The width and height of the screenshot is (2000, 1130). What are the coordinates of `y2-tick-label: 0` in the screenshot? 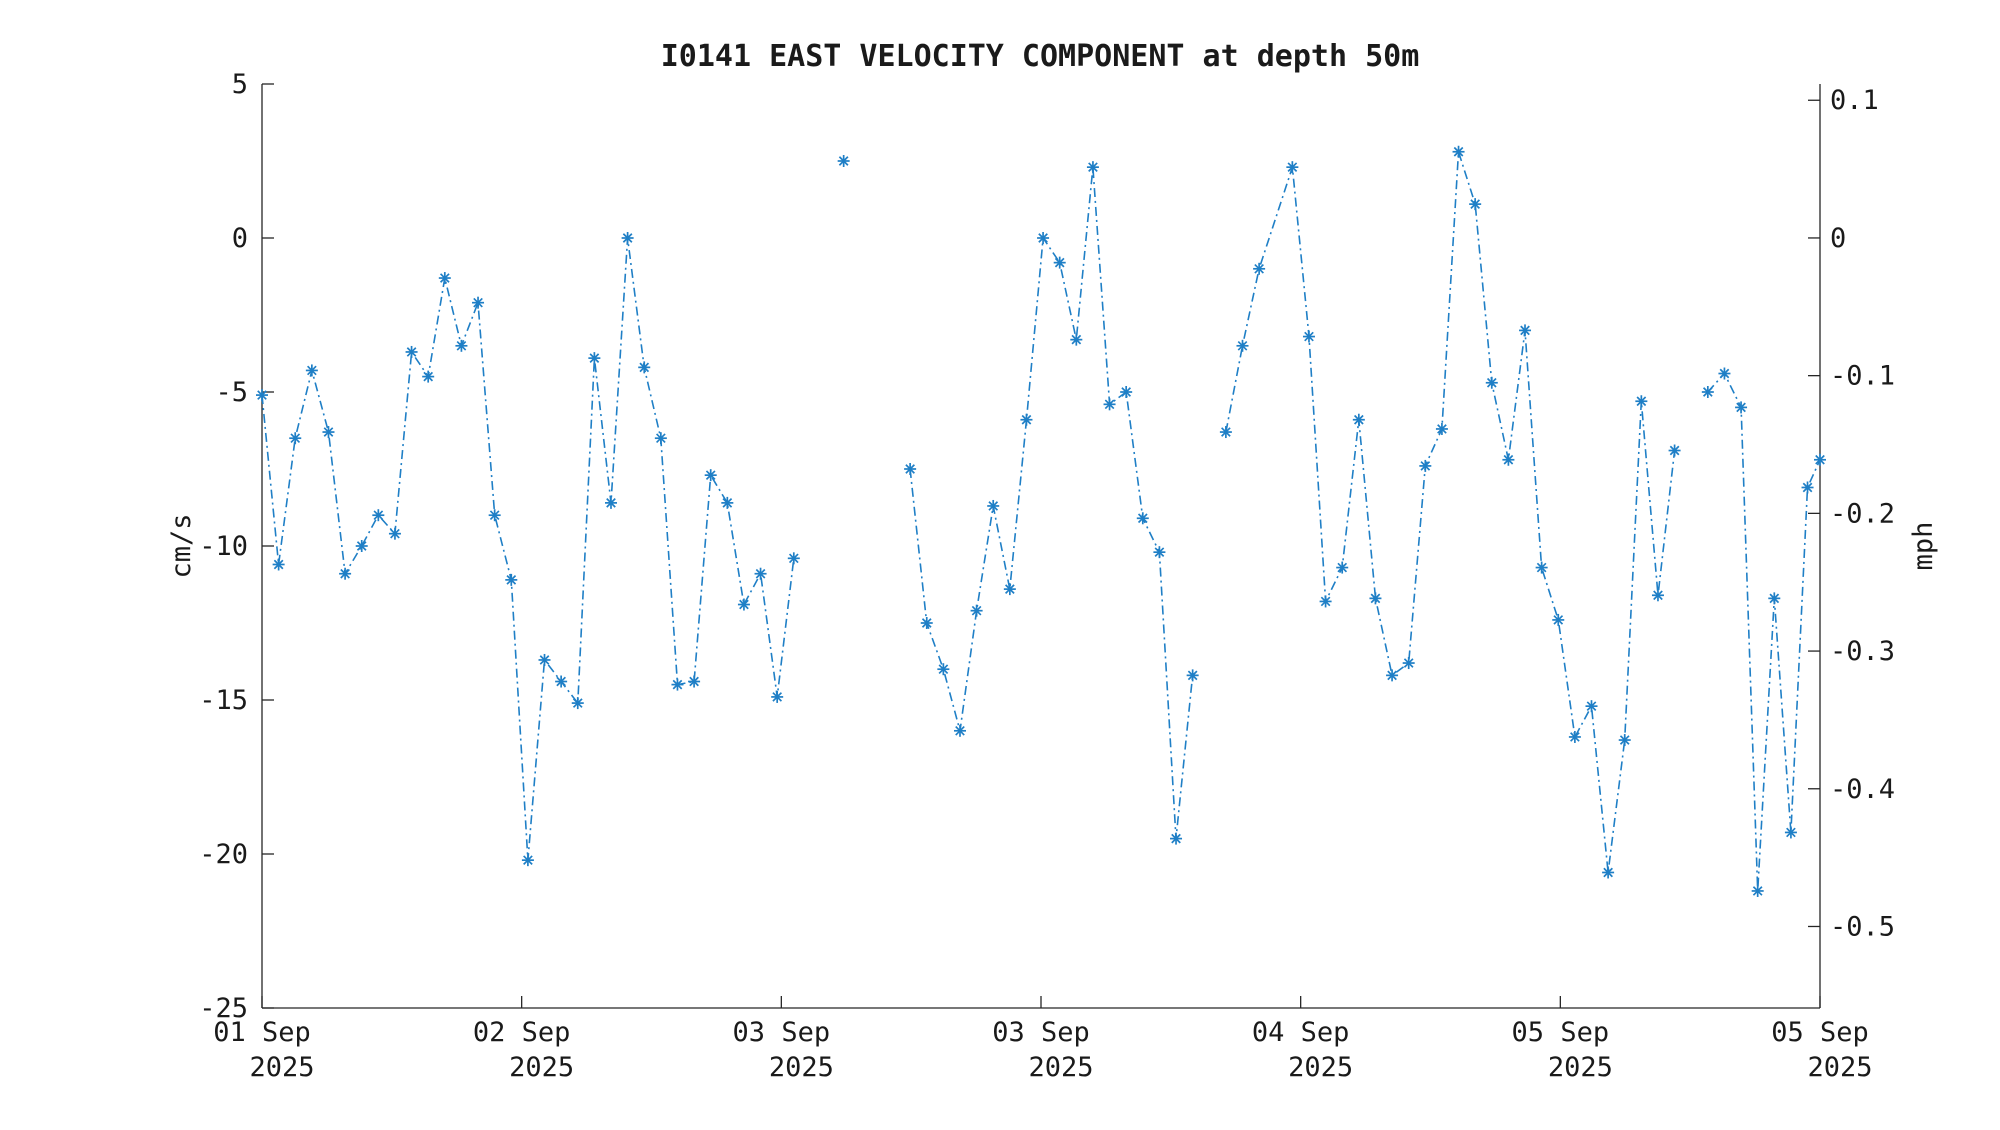 It's located at (1838, 238).